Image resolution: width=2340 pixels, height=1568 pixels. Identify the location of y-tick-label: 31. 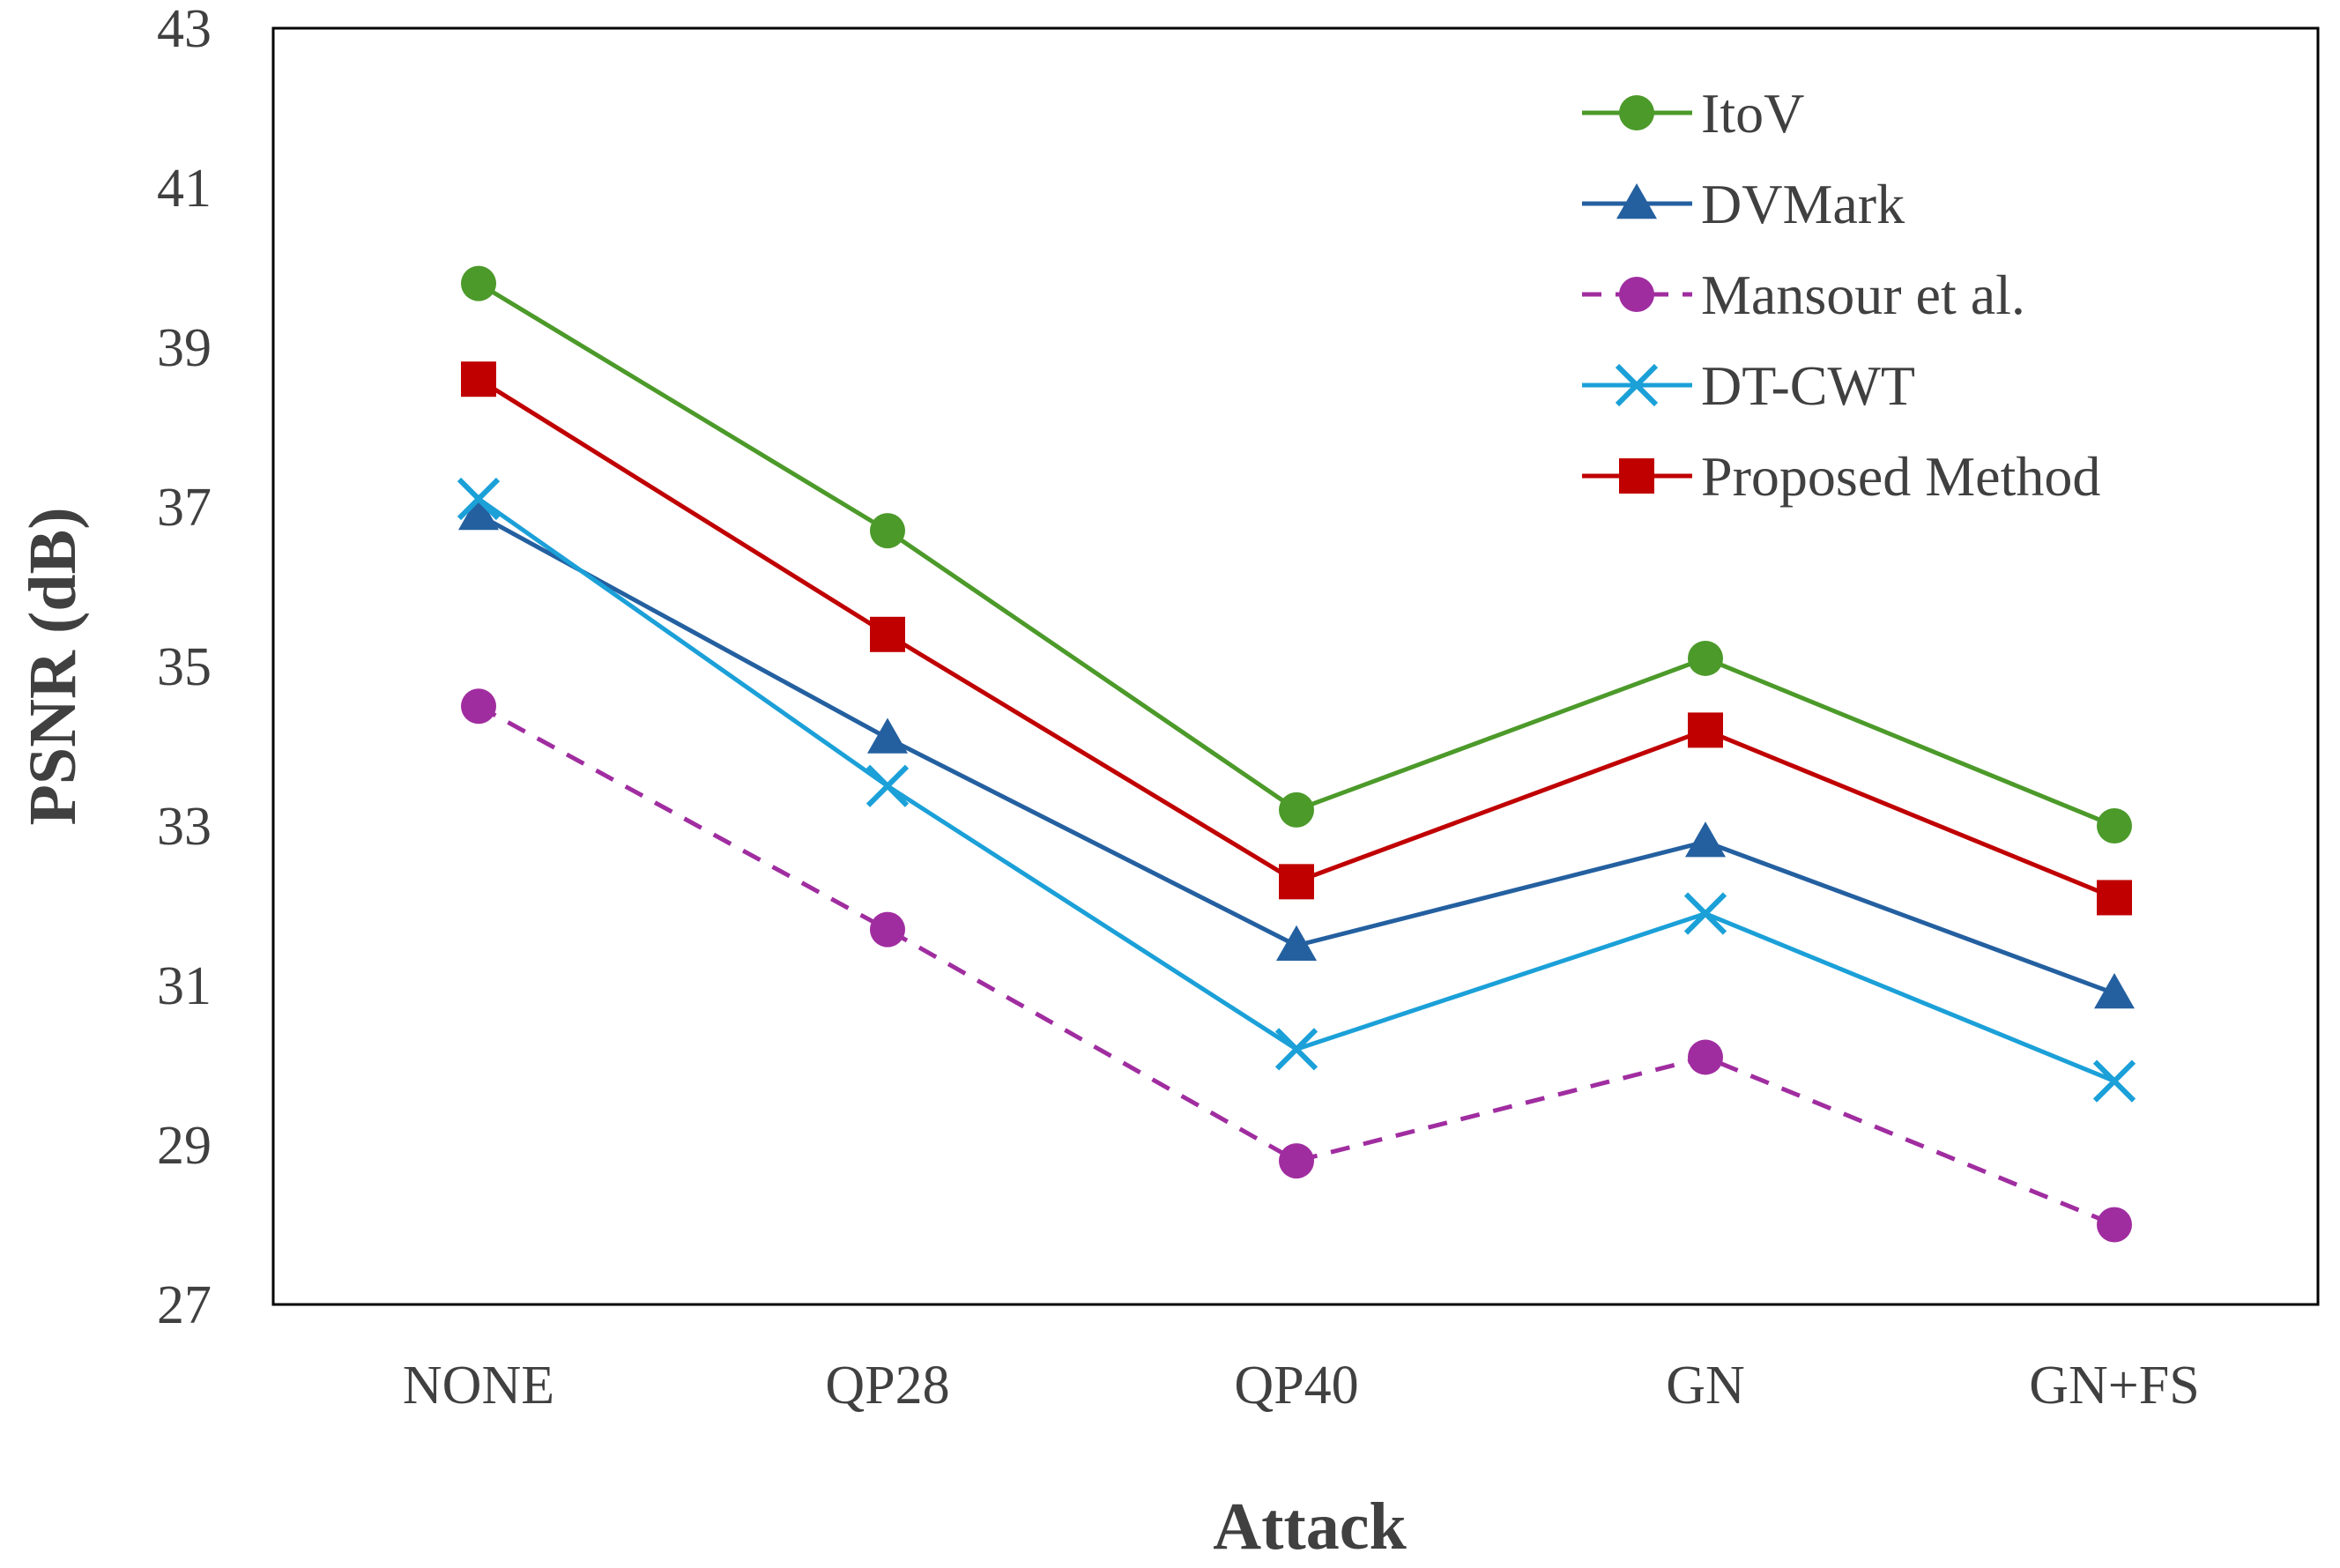
(184, 986).